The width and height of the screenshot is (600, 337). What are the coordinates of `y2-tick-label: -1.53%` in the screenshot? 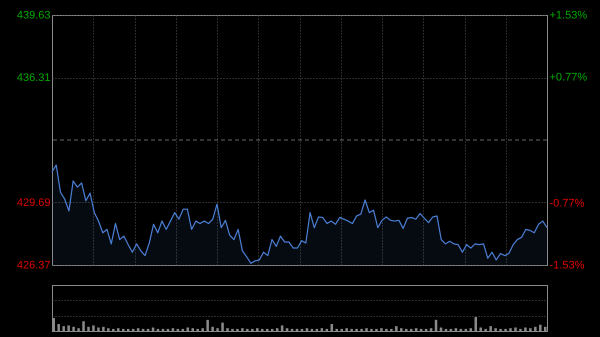 It's located at (567, 266).